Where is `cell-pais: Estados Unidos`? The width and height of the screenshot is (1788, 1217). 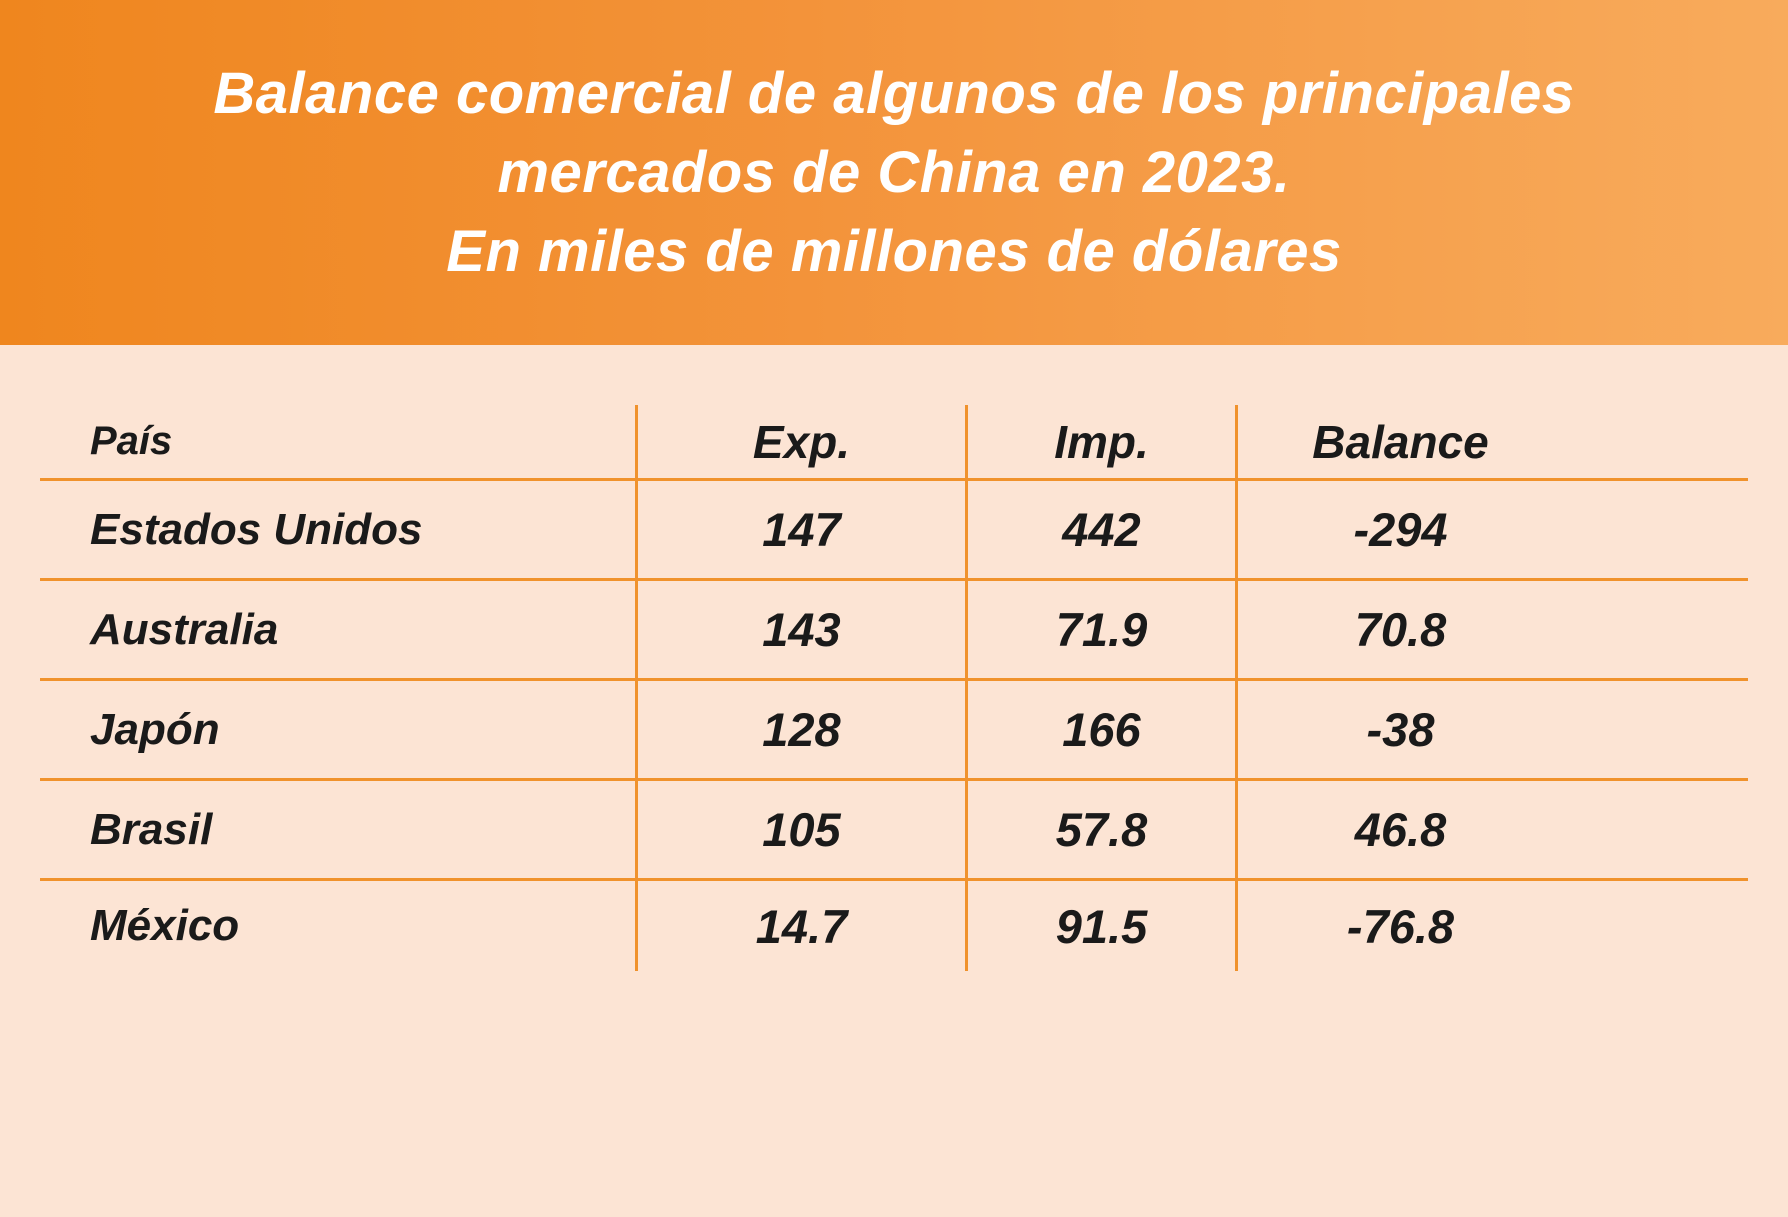 cell-pais: Estados Unidos is located at coordinates (256, 529).